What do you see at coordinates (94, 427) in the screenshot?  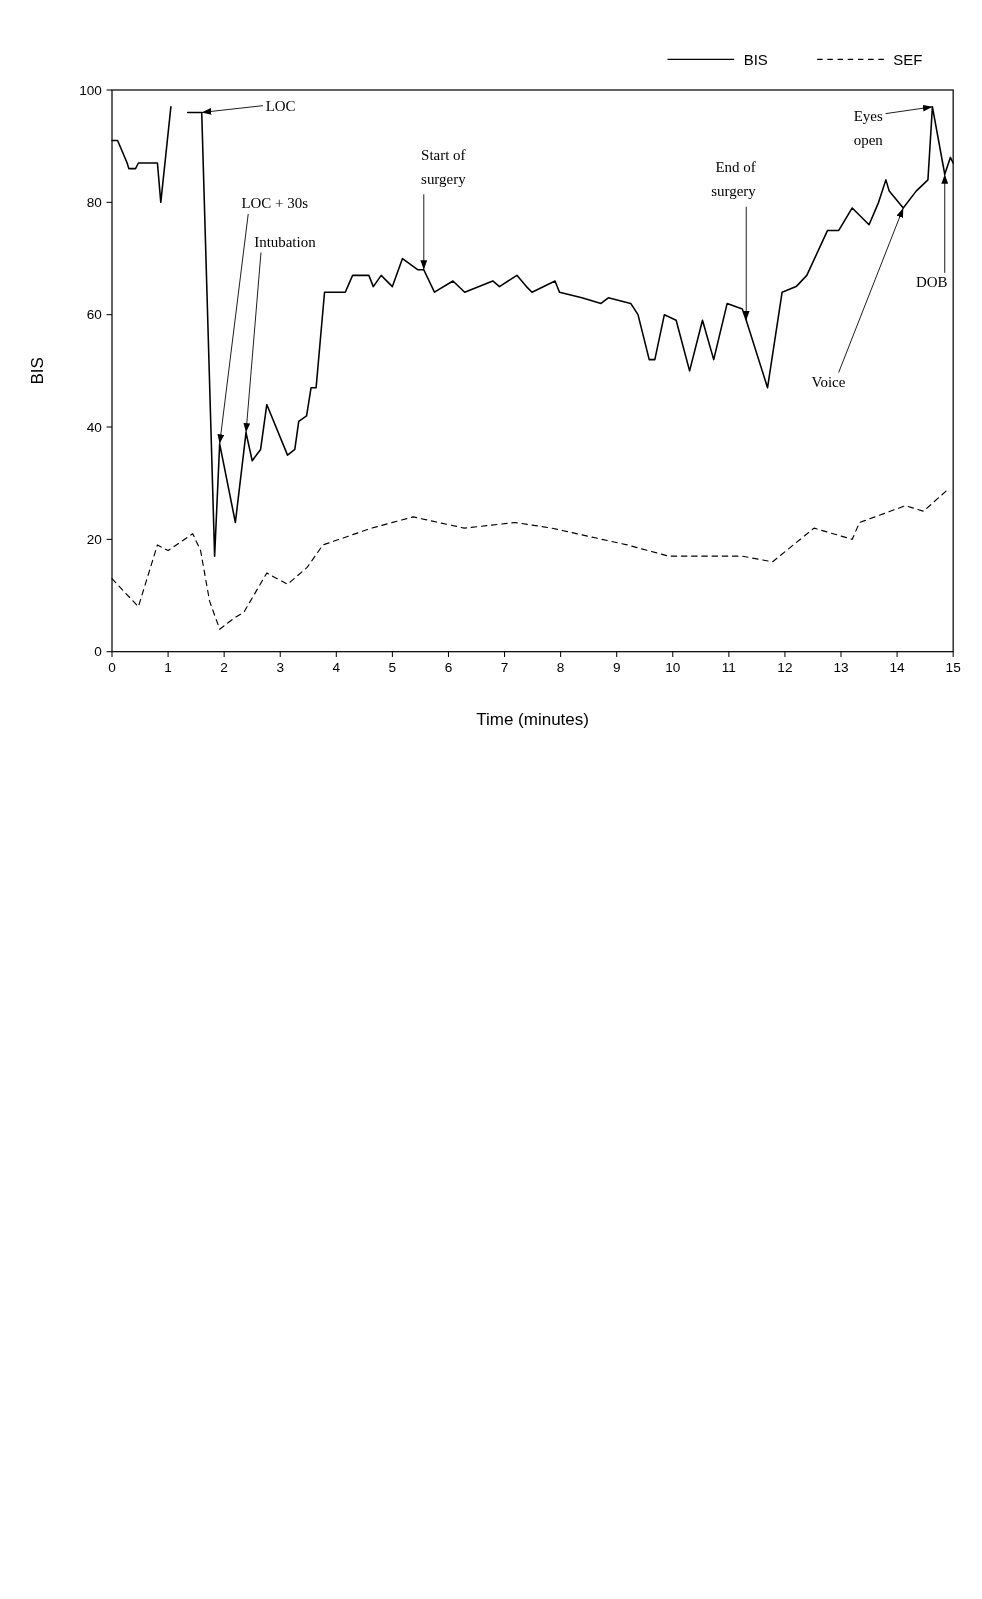 I see `y-tick-label: 40` at bounding box center [94, 427].